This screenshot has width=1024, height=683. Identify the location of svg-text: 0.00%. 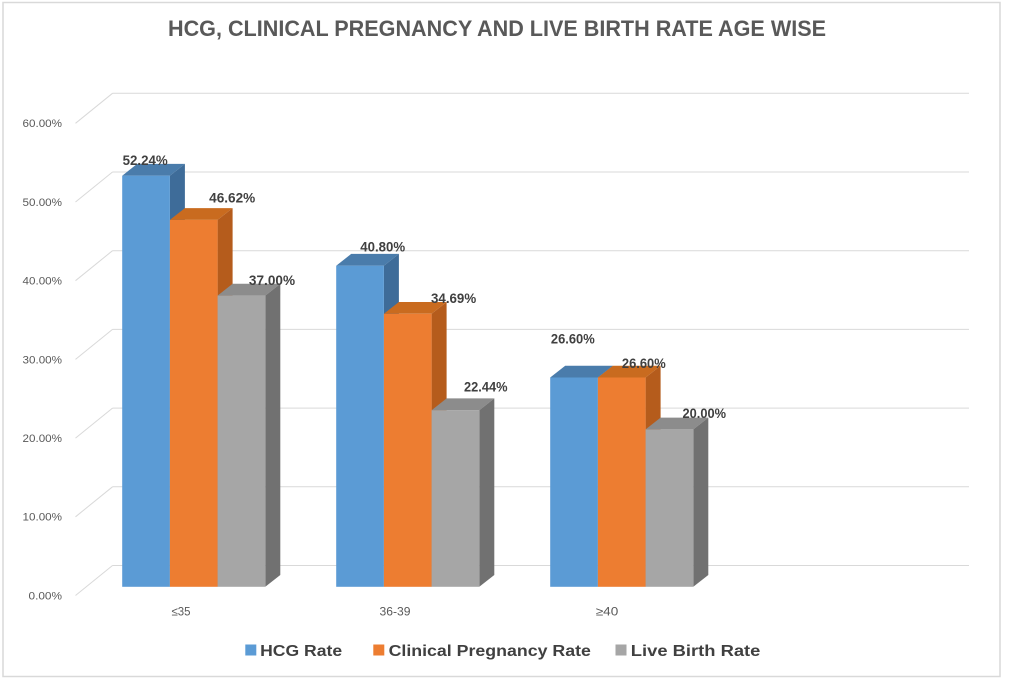
(46, 596).